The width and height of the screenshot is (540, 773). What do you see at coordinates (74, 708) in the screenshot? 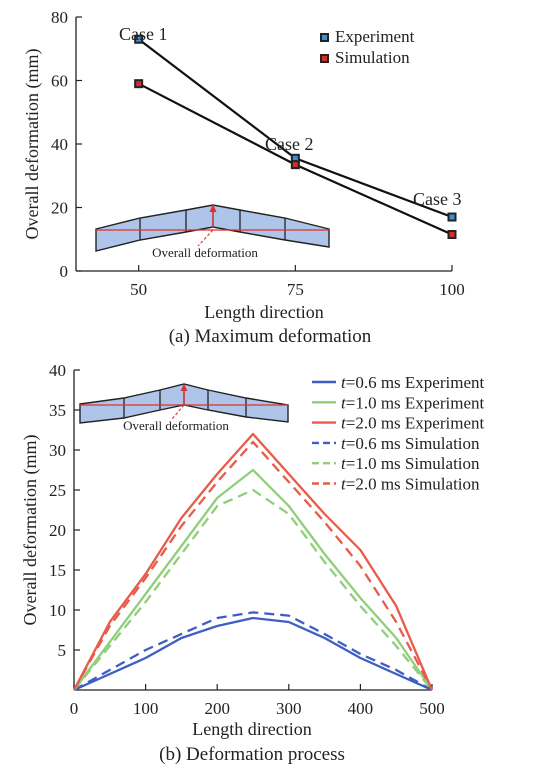
I see `b-x-tick-label: 0` at bounding box center [74, 708].